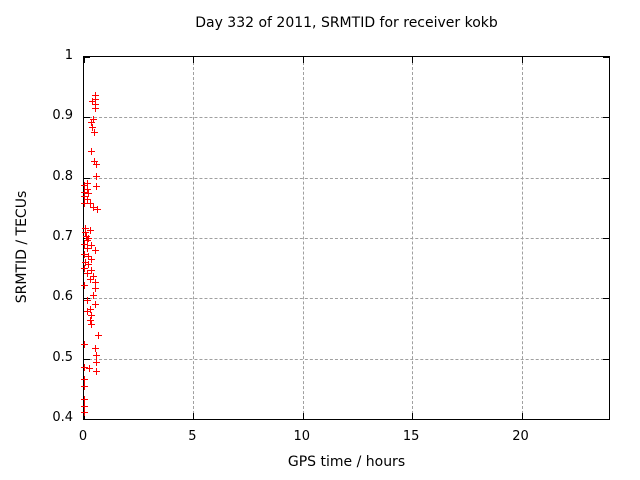 The image size is (640, 480). Describe the element at coordinates (346, 462) in the screenshot. I see `x-axis-label: GPS time / hours` at that location.